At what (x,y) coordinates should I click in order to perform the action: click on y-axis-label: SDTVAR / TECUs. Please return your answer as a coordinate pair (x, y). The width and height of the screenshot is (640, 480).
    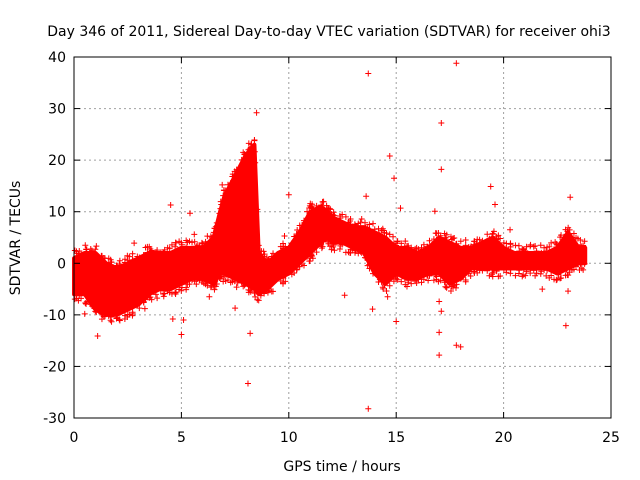
    Looking at the image, I should click on (16, 238).